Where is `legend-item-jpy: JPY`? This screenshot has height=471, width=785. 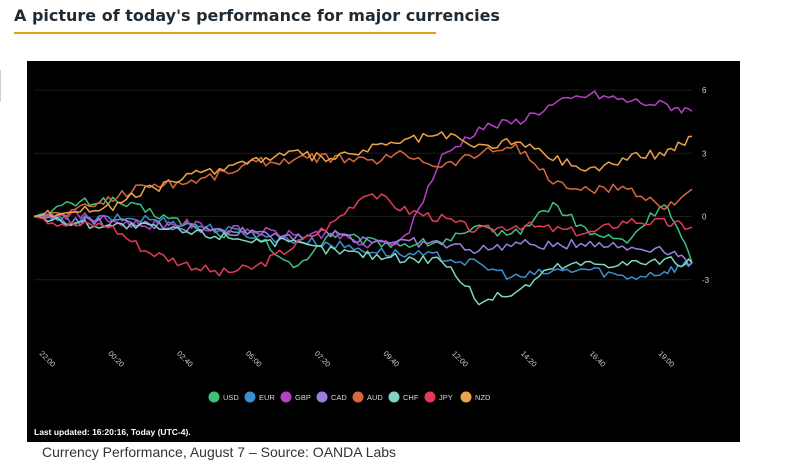
legend-item-jpy: JPY is located at coordinates (438, 397).